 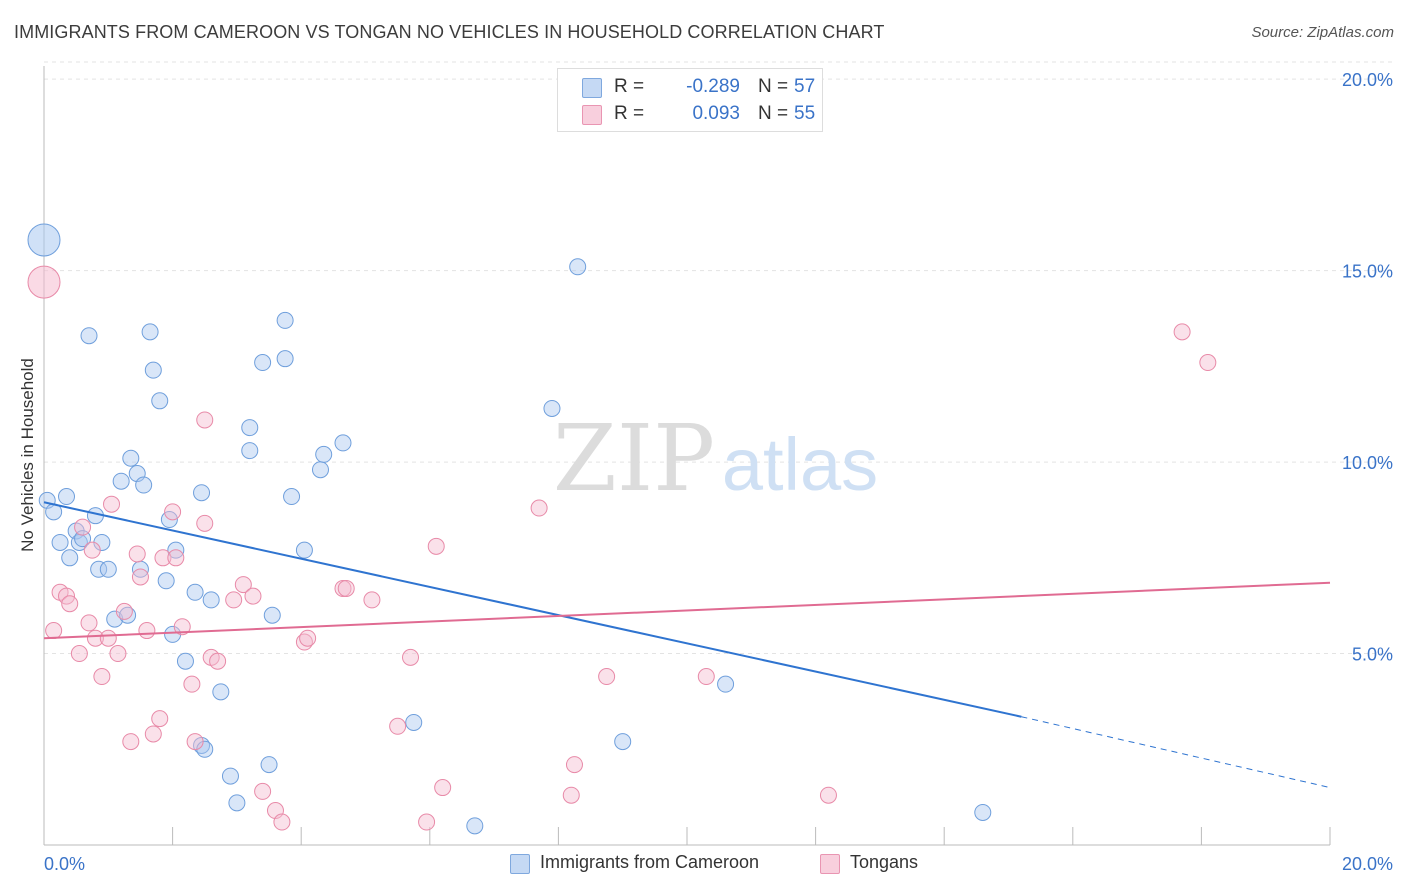 What do you see at coordinates (1322, 32) in the screenshot?
I see `source-label: Source: ZipAtlas.com` at bounding box center [1322, 32].